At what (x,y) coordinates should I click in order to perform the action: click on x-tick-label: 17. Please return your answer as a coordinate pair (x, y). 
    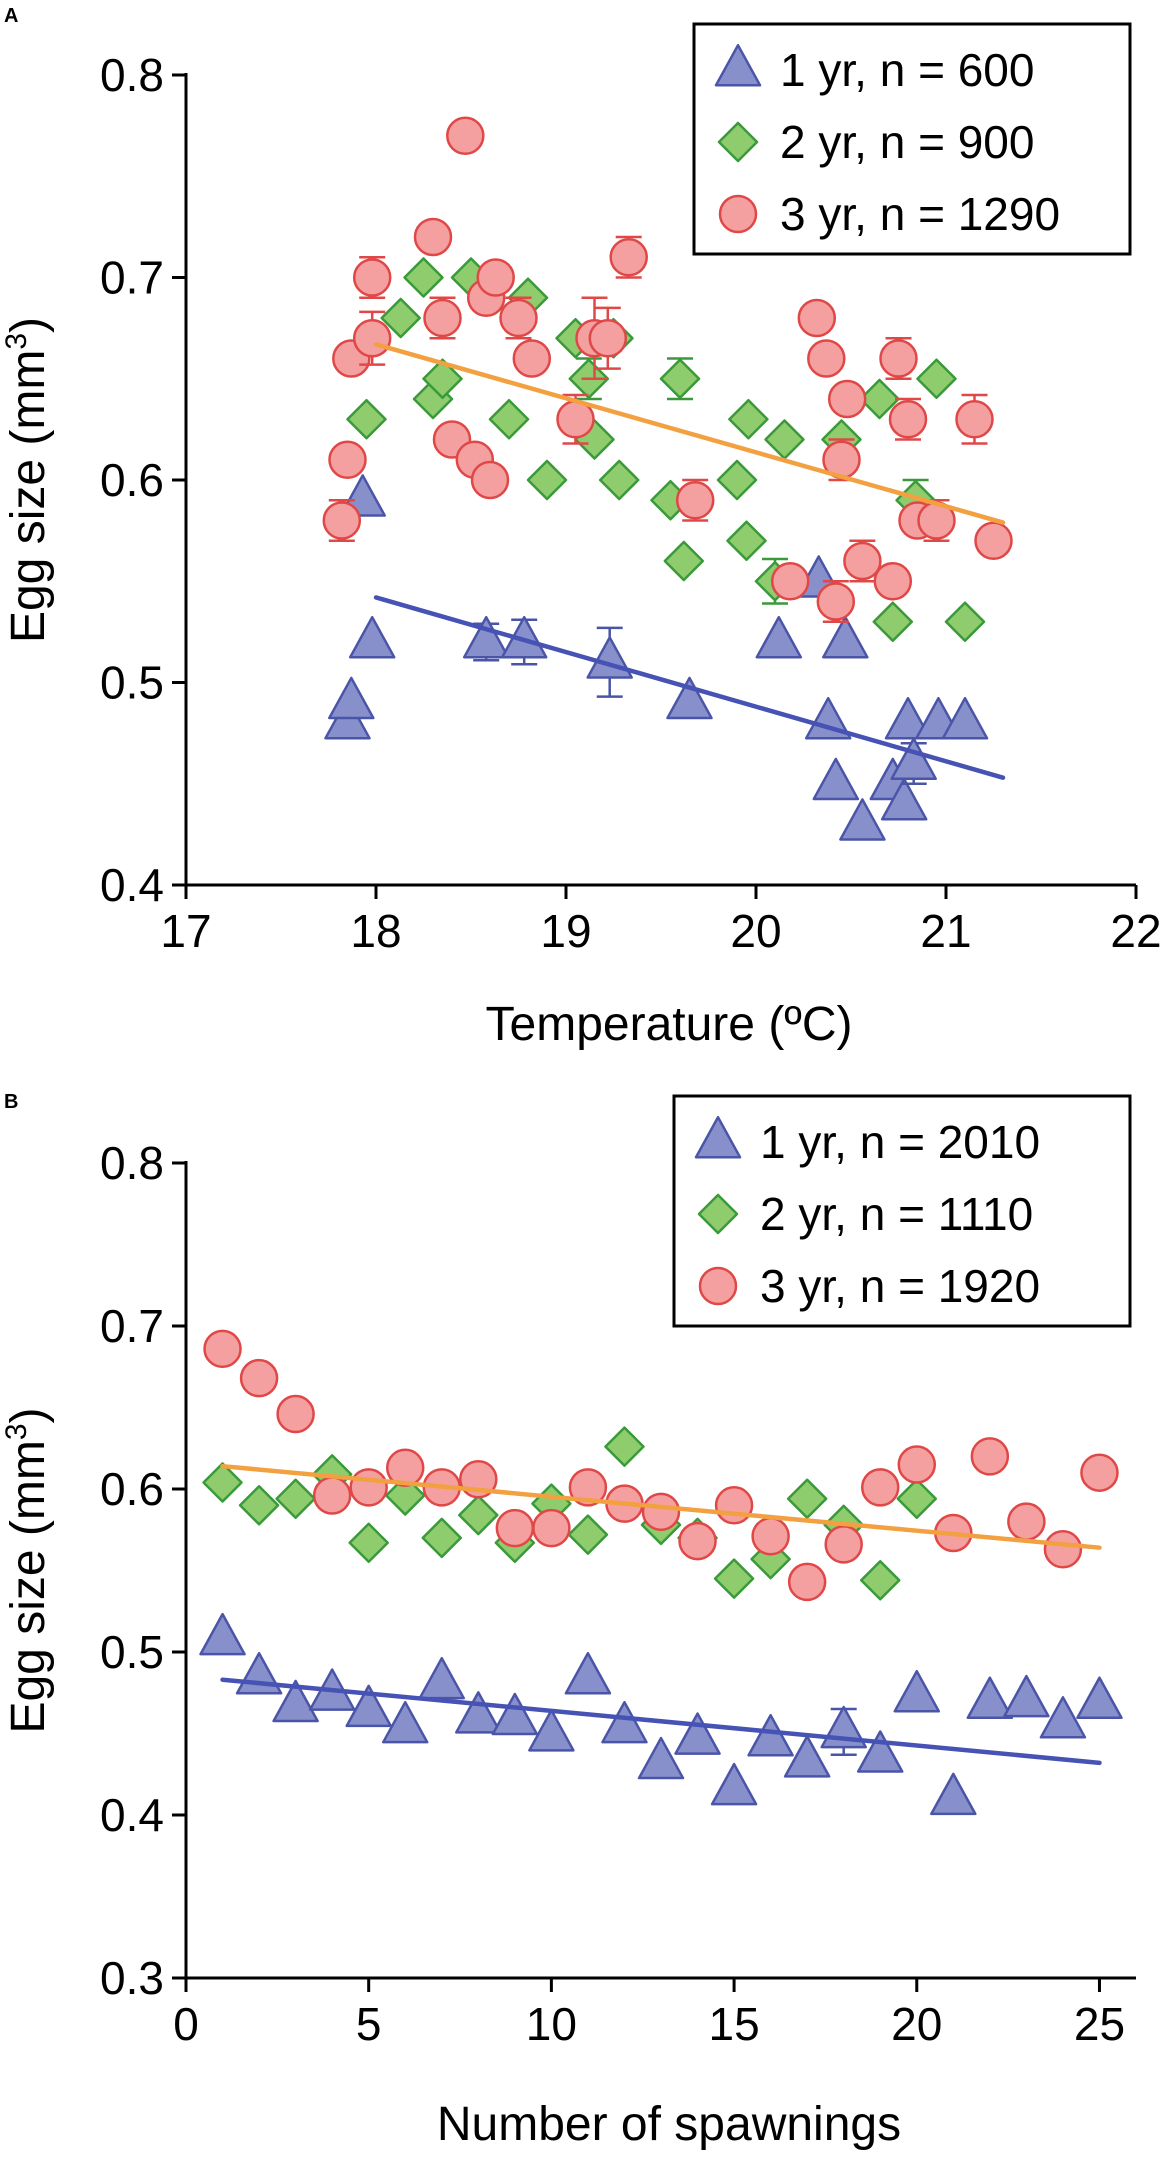
    Looking at the image, I should click on (185, 931).